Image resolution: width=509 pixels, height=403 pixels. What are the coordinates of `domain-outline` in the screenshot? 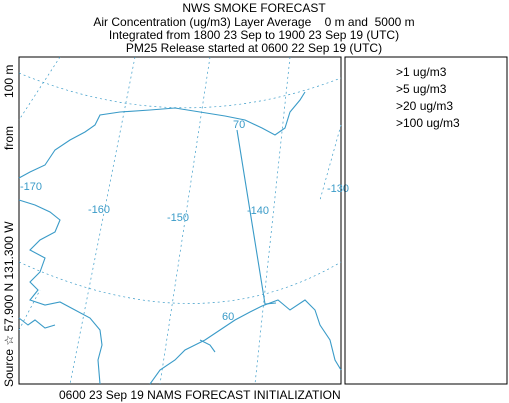 It's located at (256, 217).